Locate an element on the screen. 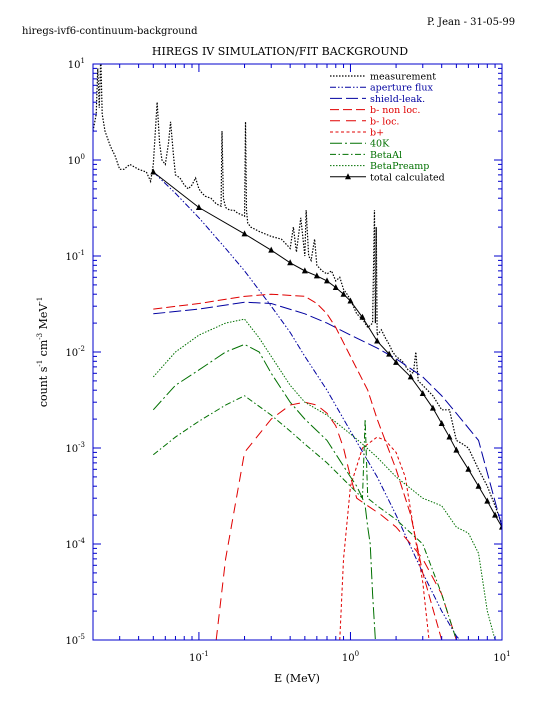  y-tick-label: 10⁰ is located at coordinates (76, 160).